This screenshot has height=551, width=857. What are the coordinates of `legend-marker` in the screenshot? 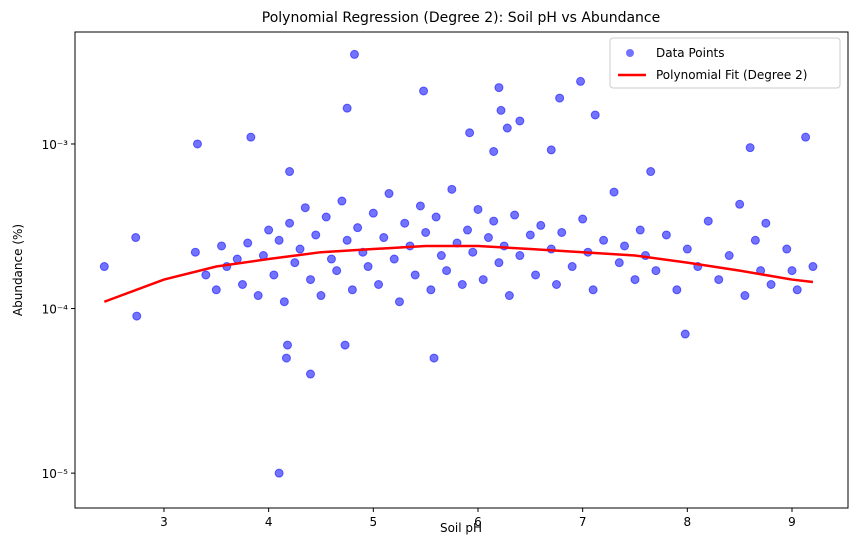 It's located at (630, 53).